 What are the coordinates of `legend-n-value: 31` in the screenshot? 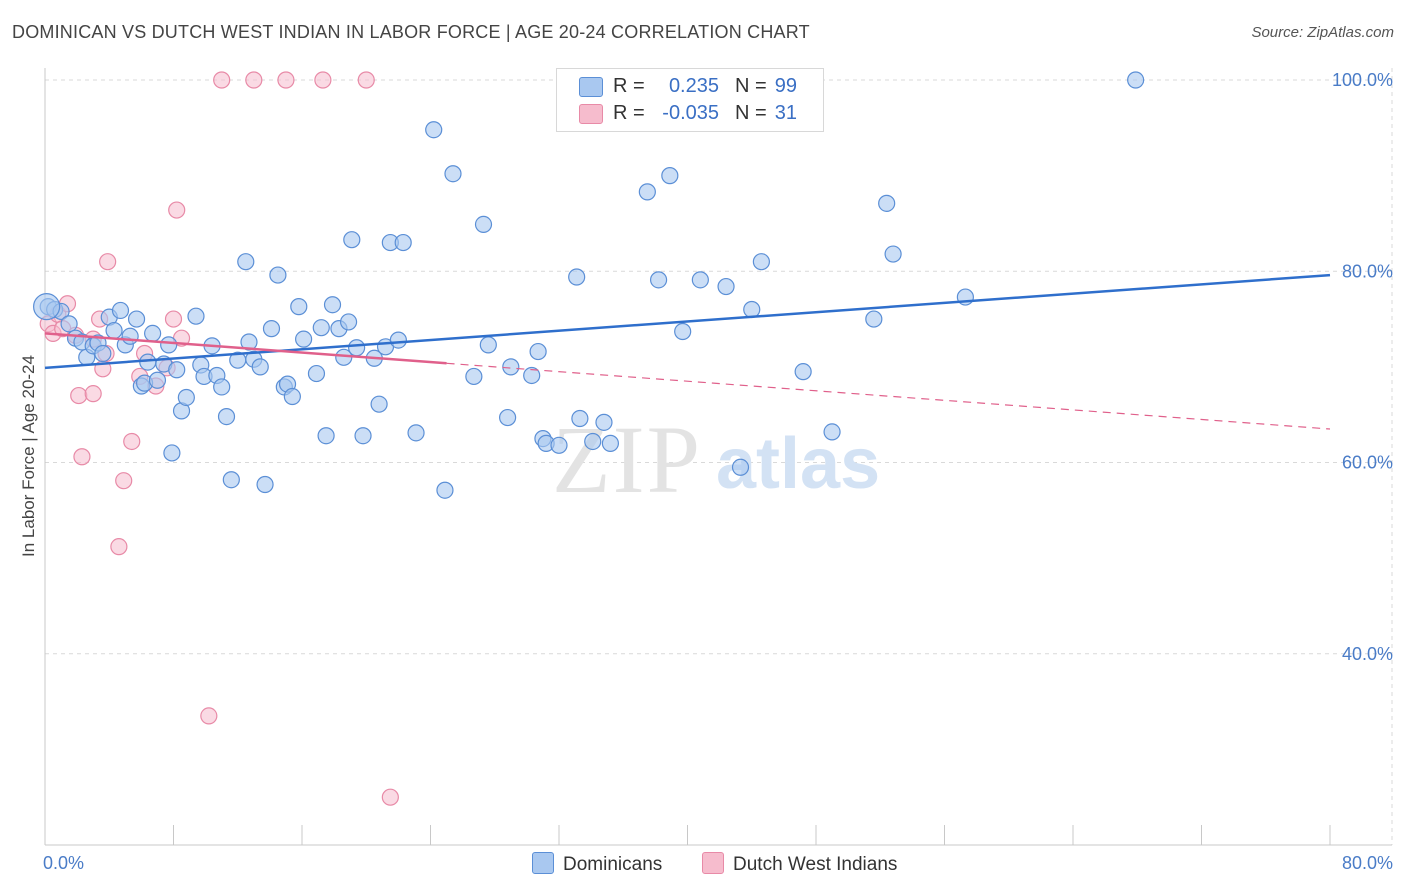 It's located at (785, 113).